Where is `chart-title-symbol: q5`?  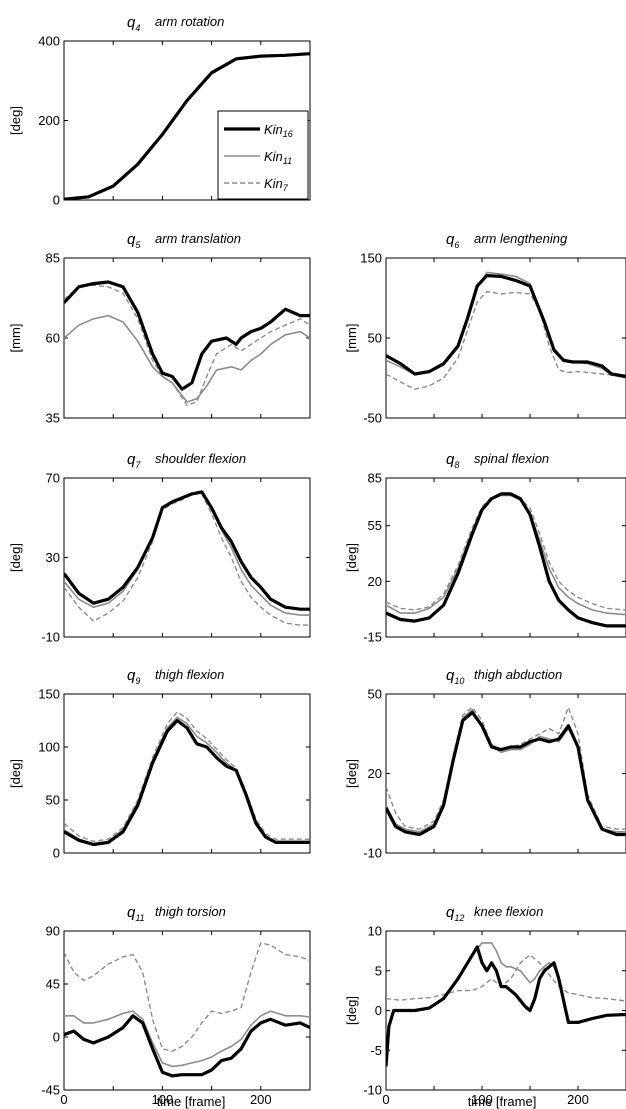 chart-title-symbol: q5 is located at coordinates (134, 240).